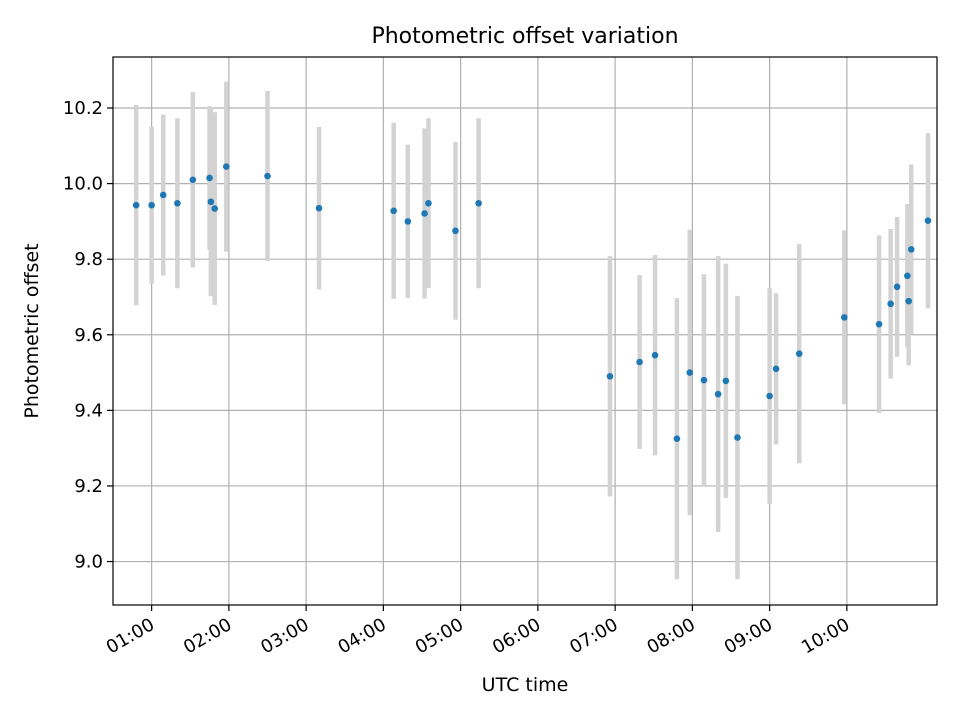 Image resolution: width=960 pixels, height=720 pixels. Describe the element at coordinates (88, 335) in the screenshot. I see `y-tick-label: 9.6` at that location.